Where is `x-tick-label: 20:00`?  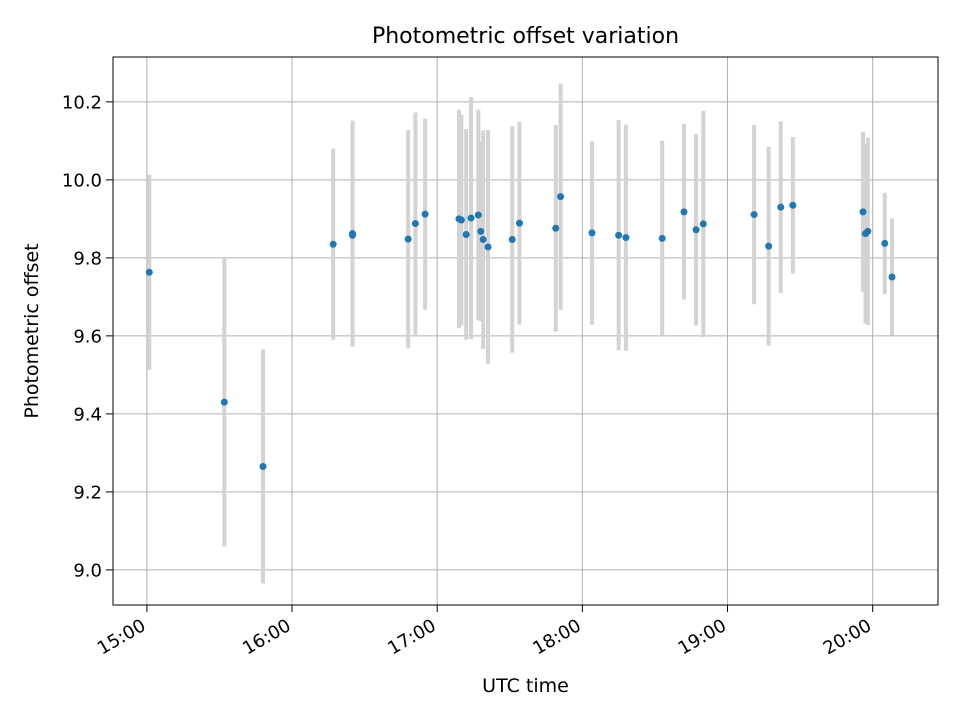 x-tick-label: 20:00 is located at coordinates (847, 637).